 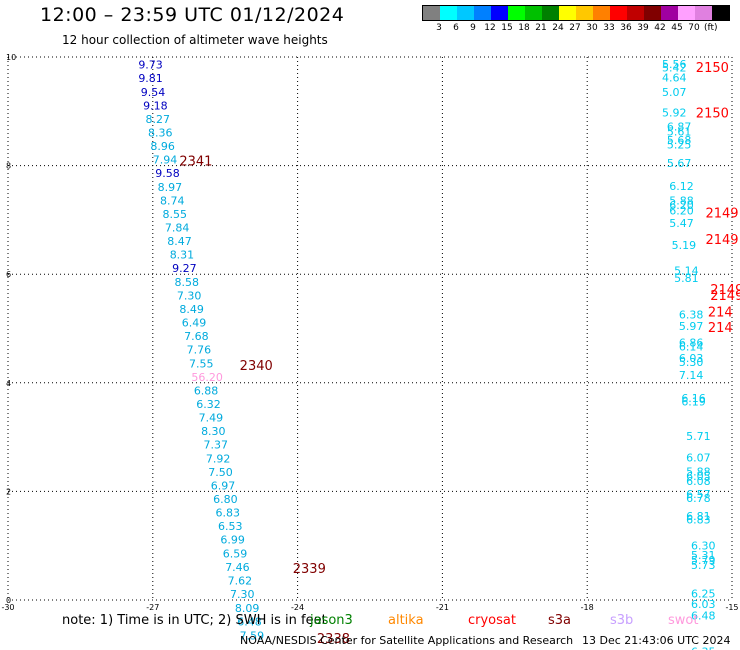 What do you see at coordinates (152, 607) in the screenshot?
I see `x-tick-label: -27` at bounding box center [152, 607].